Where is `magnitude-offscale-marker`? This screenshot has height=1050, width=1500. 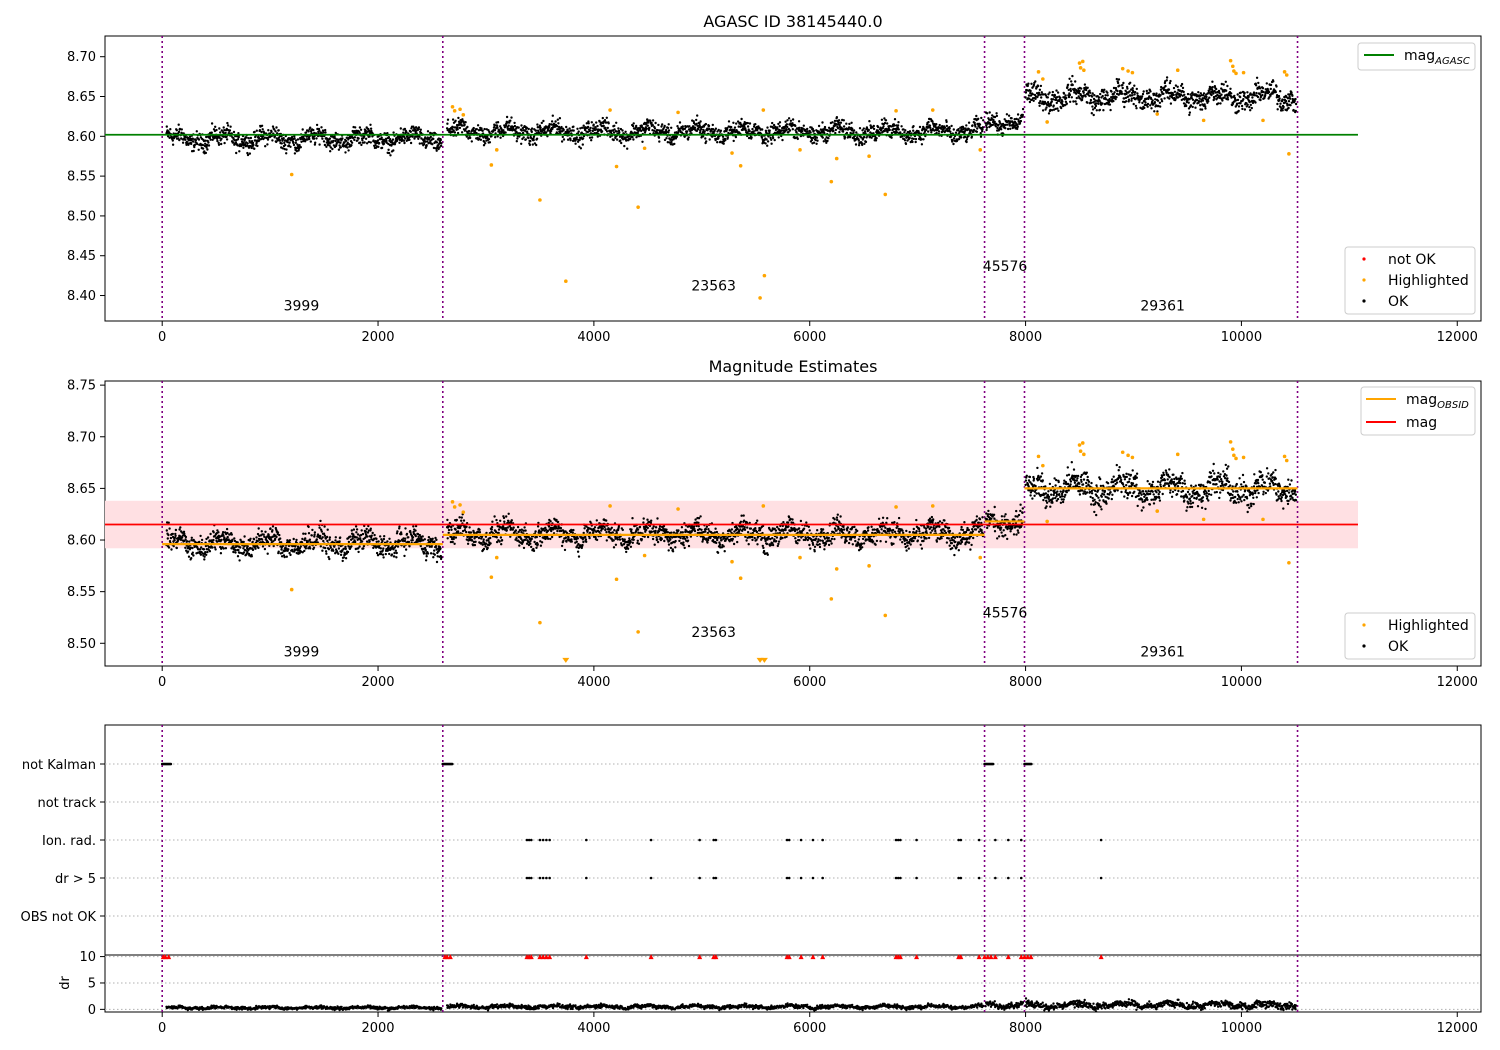
magnitude-offscale-marker is located at coordinates (764, 660).